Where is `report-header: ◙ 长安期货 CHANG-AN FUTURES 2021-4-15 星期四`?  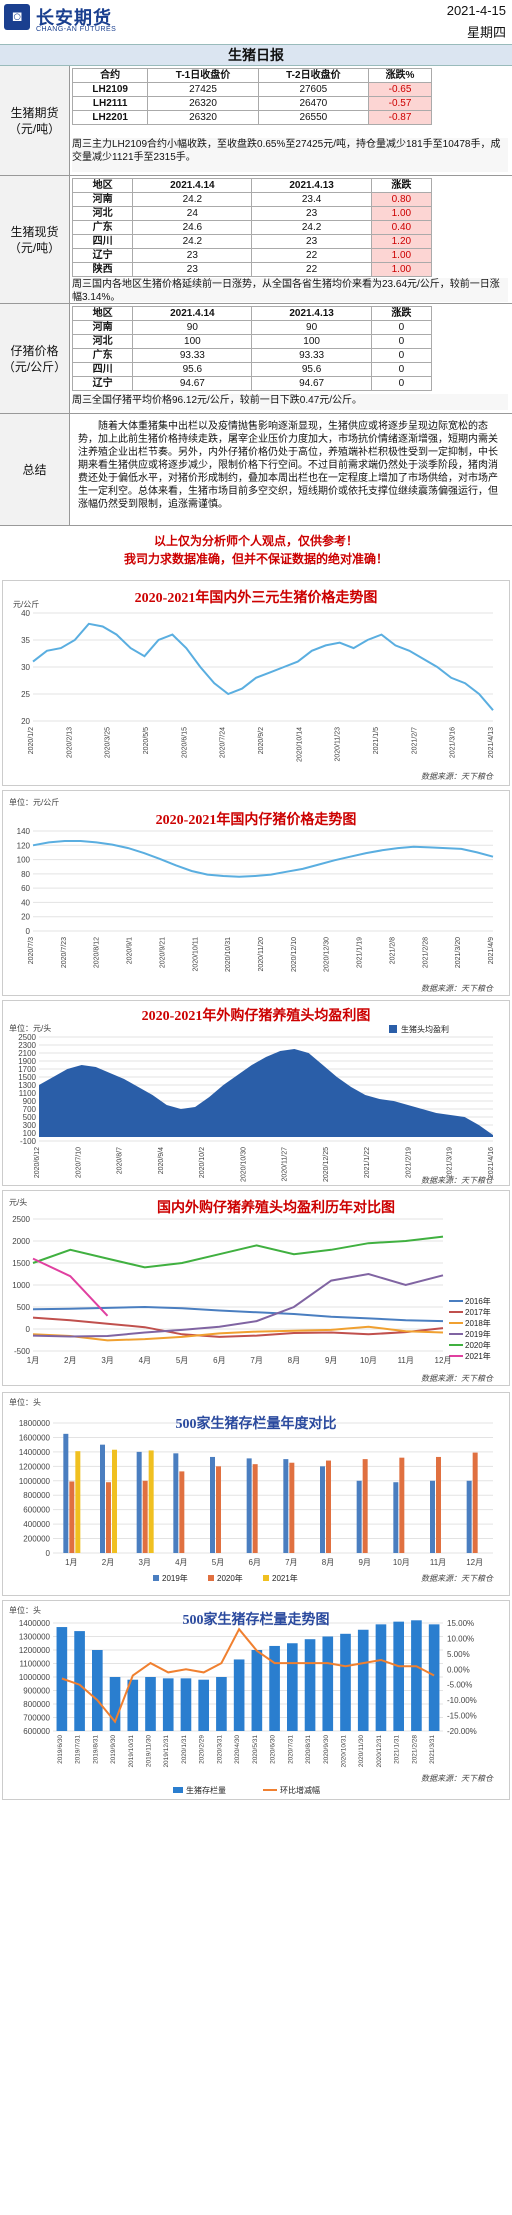 report-header: ◙ 长安期货 CHANG-AN FUTURES 2021-4-15 星期四 is located at coordinates (256, 22).